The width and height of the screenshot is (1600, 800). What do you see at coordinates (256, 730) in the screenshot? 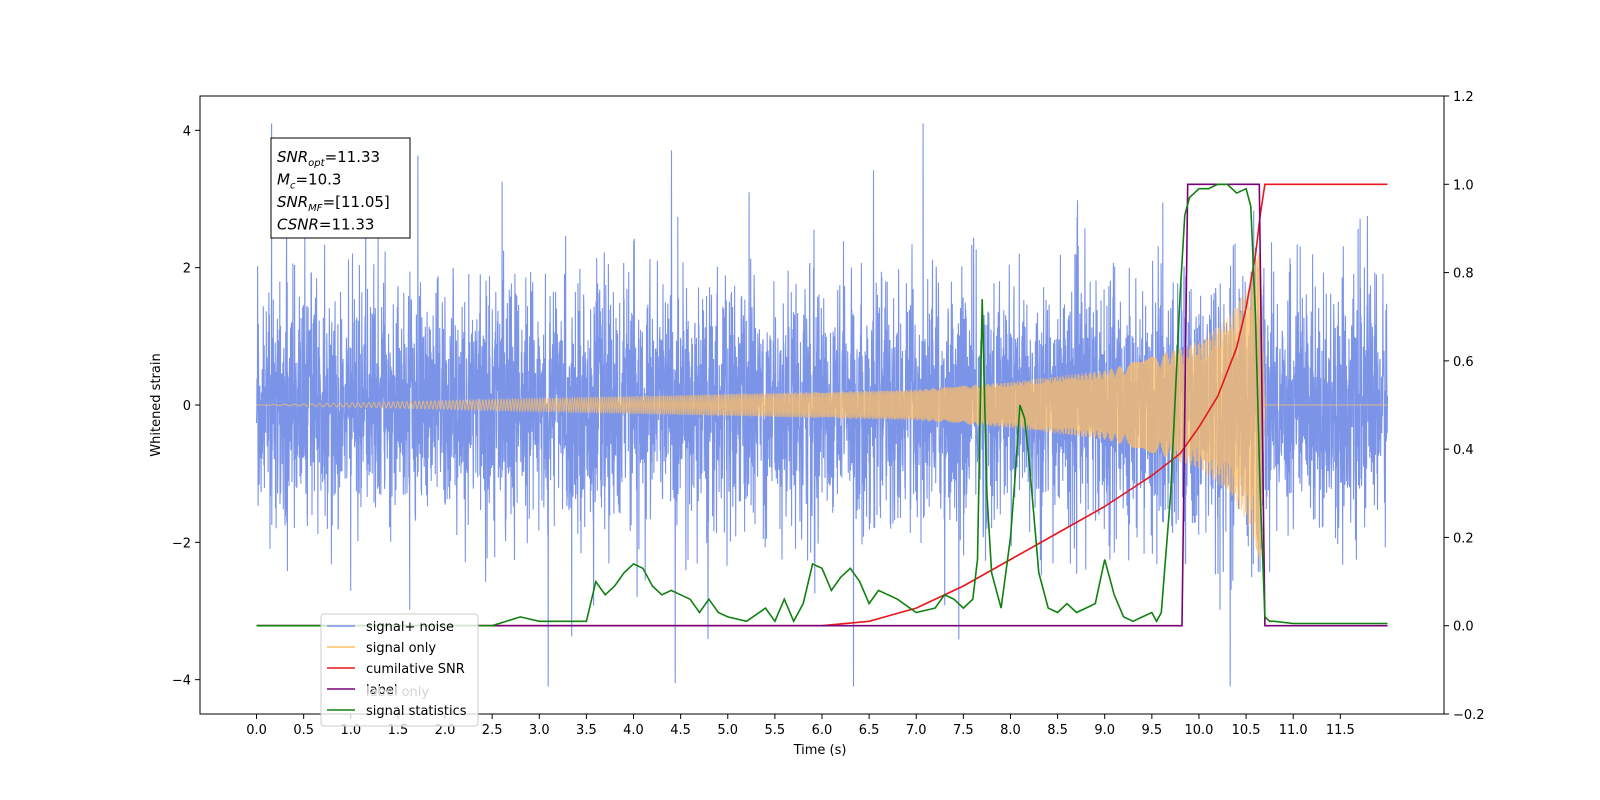
I see `x-tick-label: 0.0` at bounding box center [256, 730].